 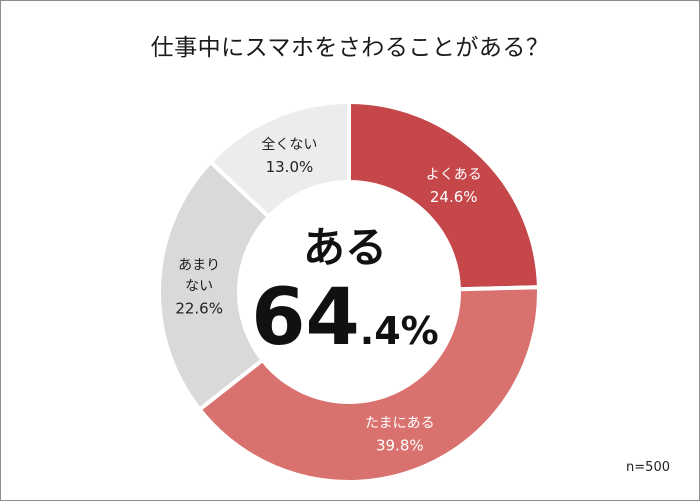 I want to click on center-value: 64.4%, so click(x=345, y=318).